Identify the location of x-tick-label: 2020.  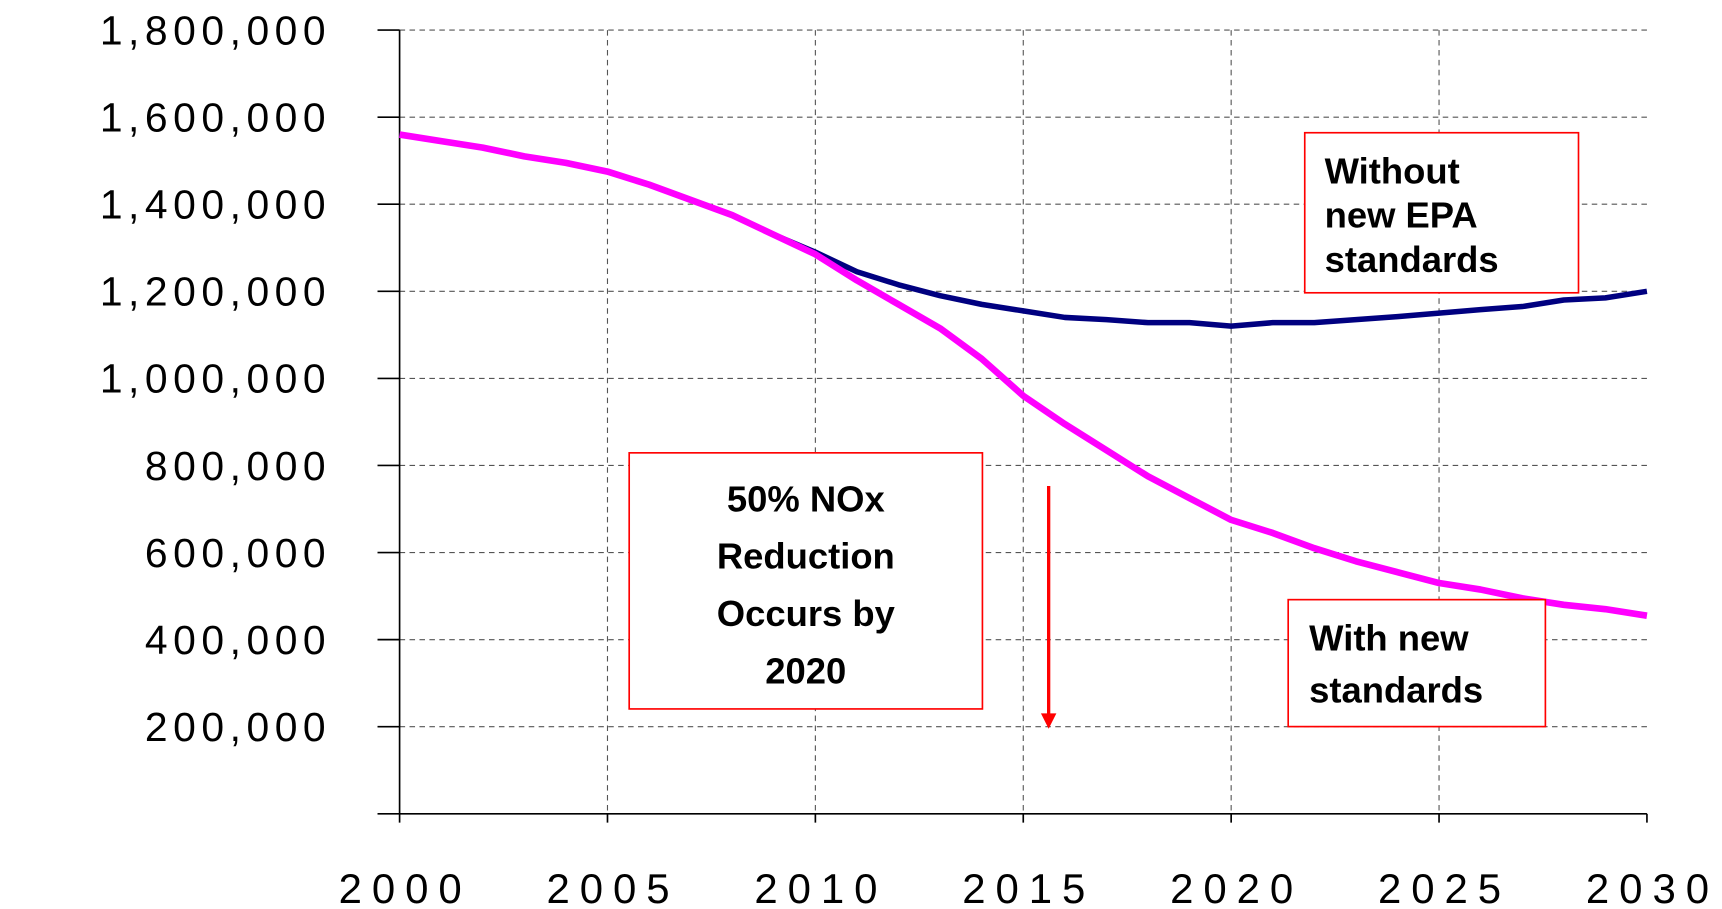
(1236, 887).